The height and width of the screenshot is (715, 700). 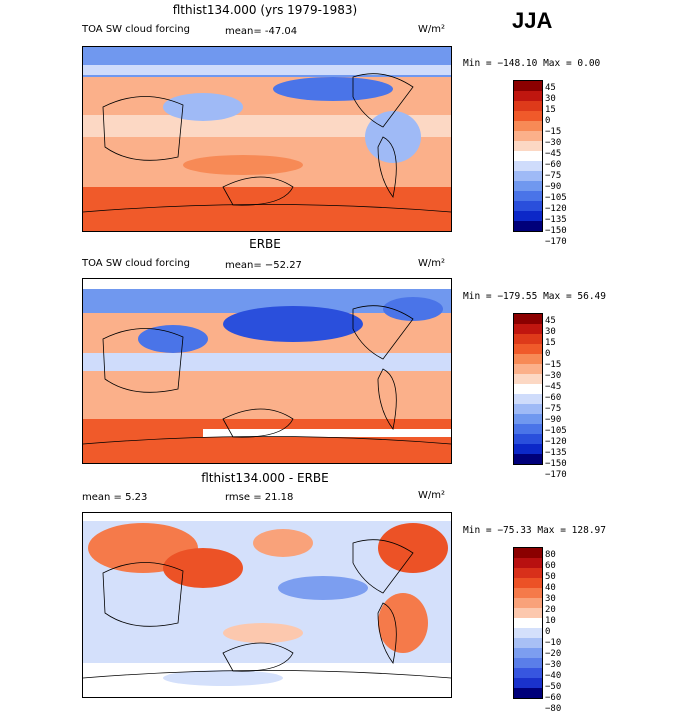 I want to click on colorbar-level-label: −105, so click(x=556, y=198).